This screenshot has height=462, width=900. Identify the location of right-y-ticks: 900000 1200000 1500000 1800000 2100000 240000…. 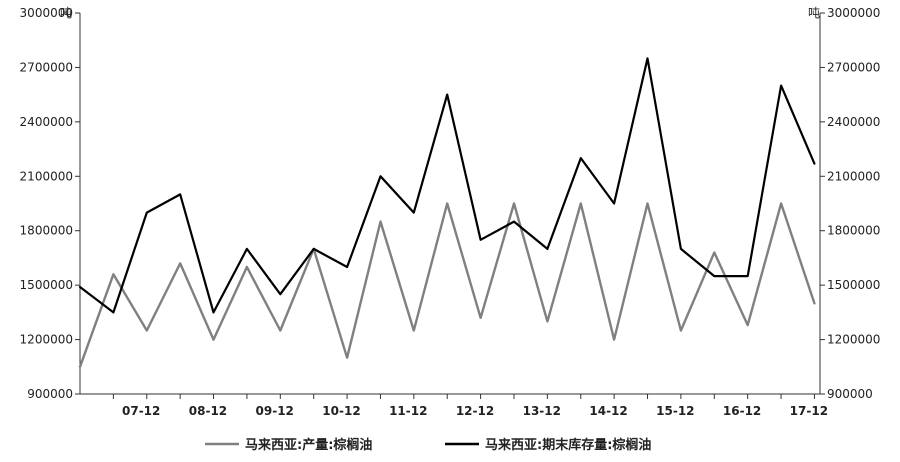
(850, 203).